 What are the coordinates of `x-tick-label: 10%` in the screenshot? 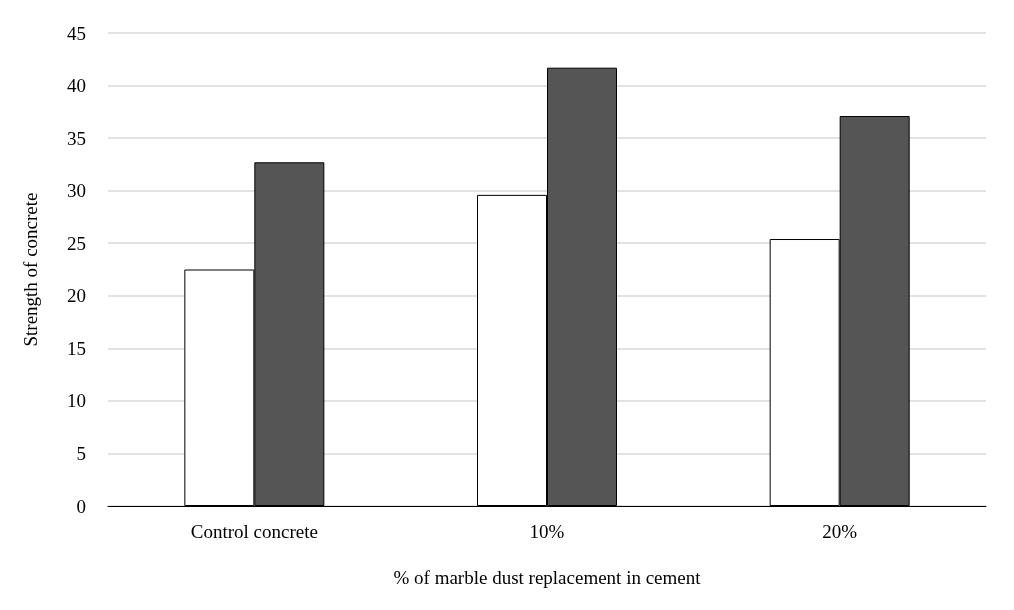 It's located at (547, 531).